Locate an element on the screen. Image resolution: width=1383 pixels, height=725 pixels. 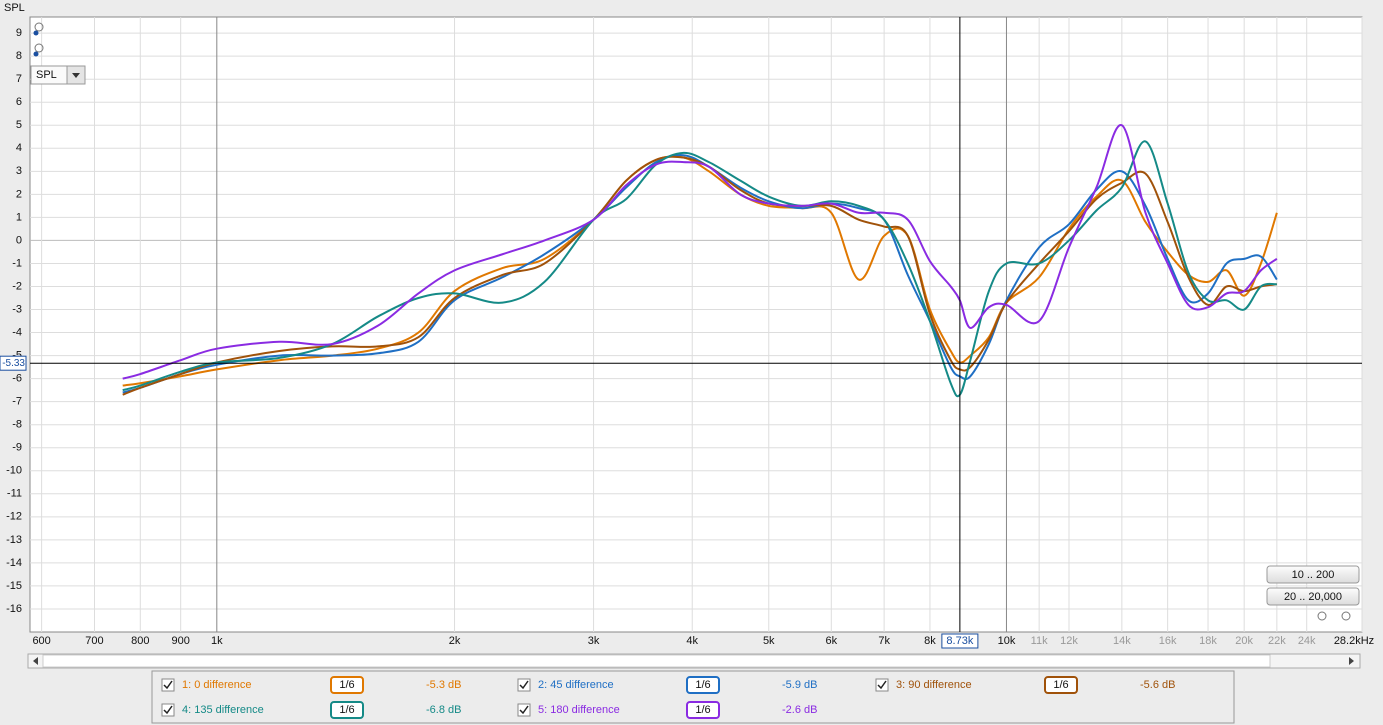
y-tick-label: -12 is located at coordinates (14, 517).